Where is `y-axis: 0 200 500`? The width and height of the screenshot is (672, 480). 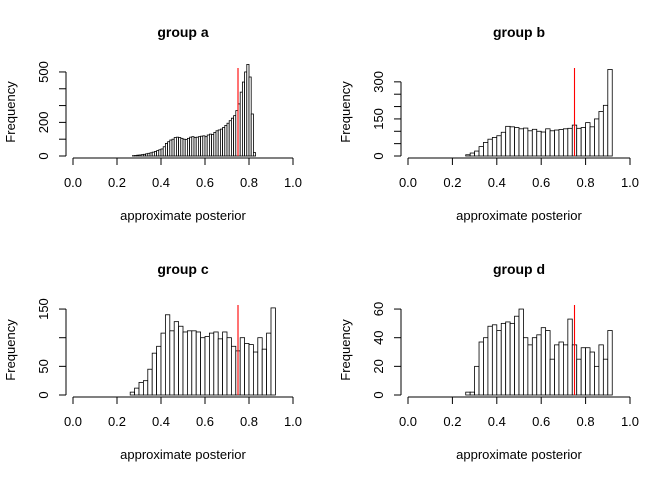 y-axis: 0 200 500 is located at coordinates (51, 110).